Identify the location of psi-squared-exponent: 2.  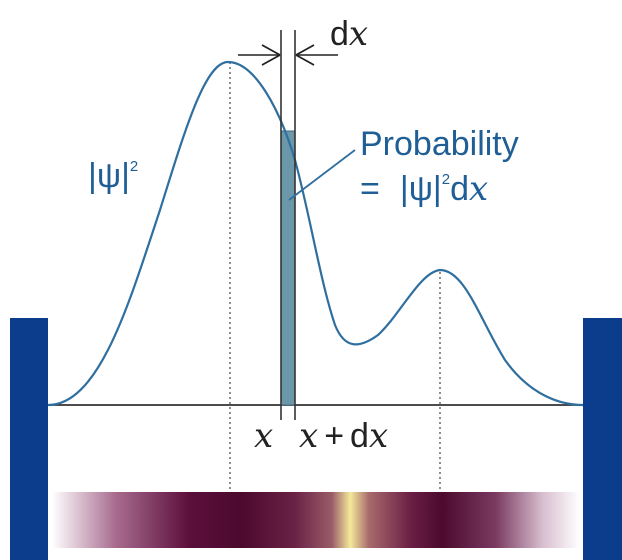
(134, 166).